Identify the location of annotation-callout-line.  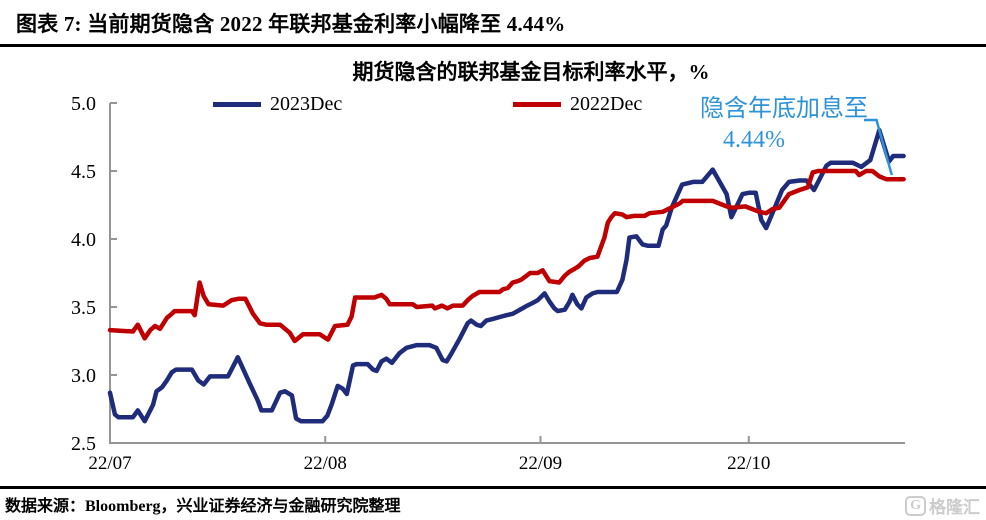
(879, 147).